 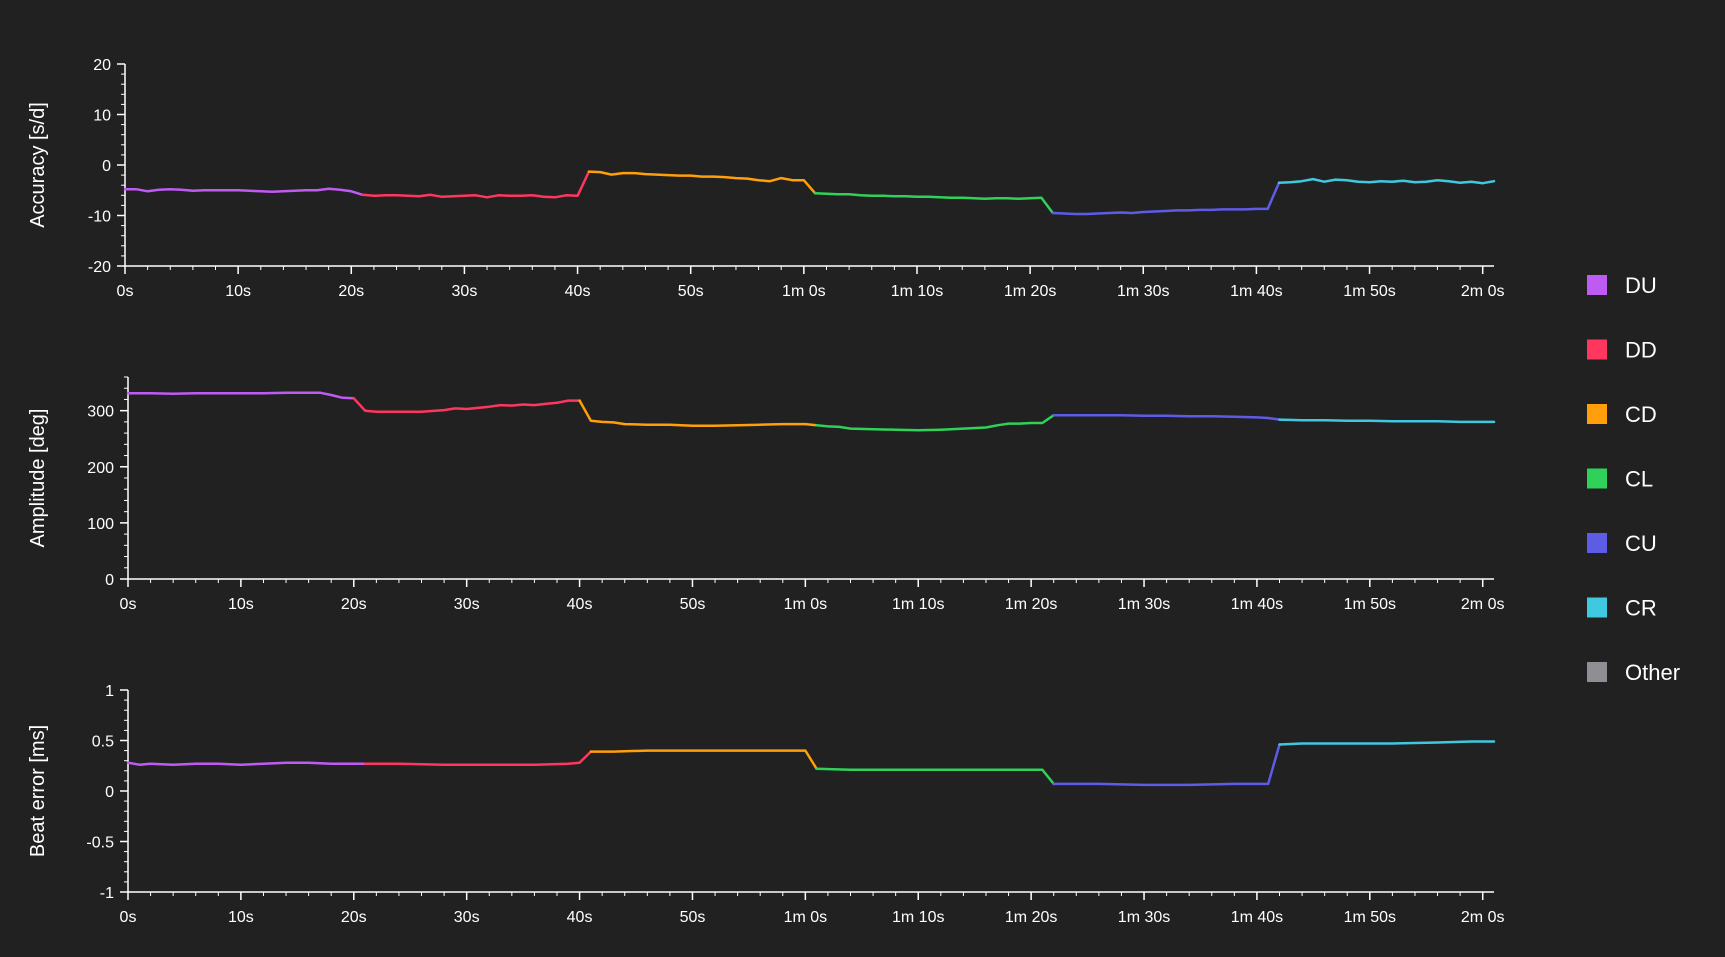 What do you see at coordinates (1641, 608) in the screenshot?
I see `legend-label: CR` at bounding box center [1641, 608].